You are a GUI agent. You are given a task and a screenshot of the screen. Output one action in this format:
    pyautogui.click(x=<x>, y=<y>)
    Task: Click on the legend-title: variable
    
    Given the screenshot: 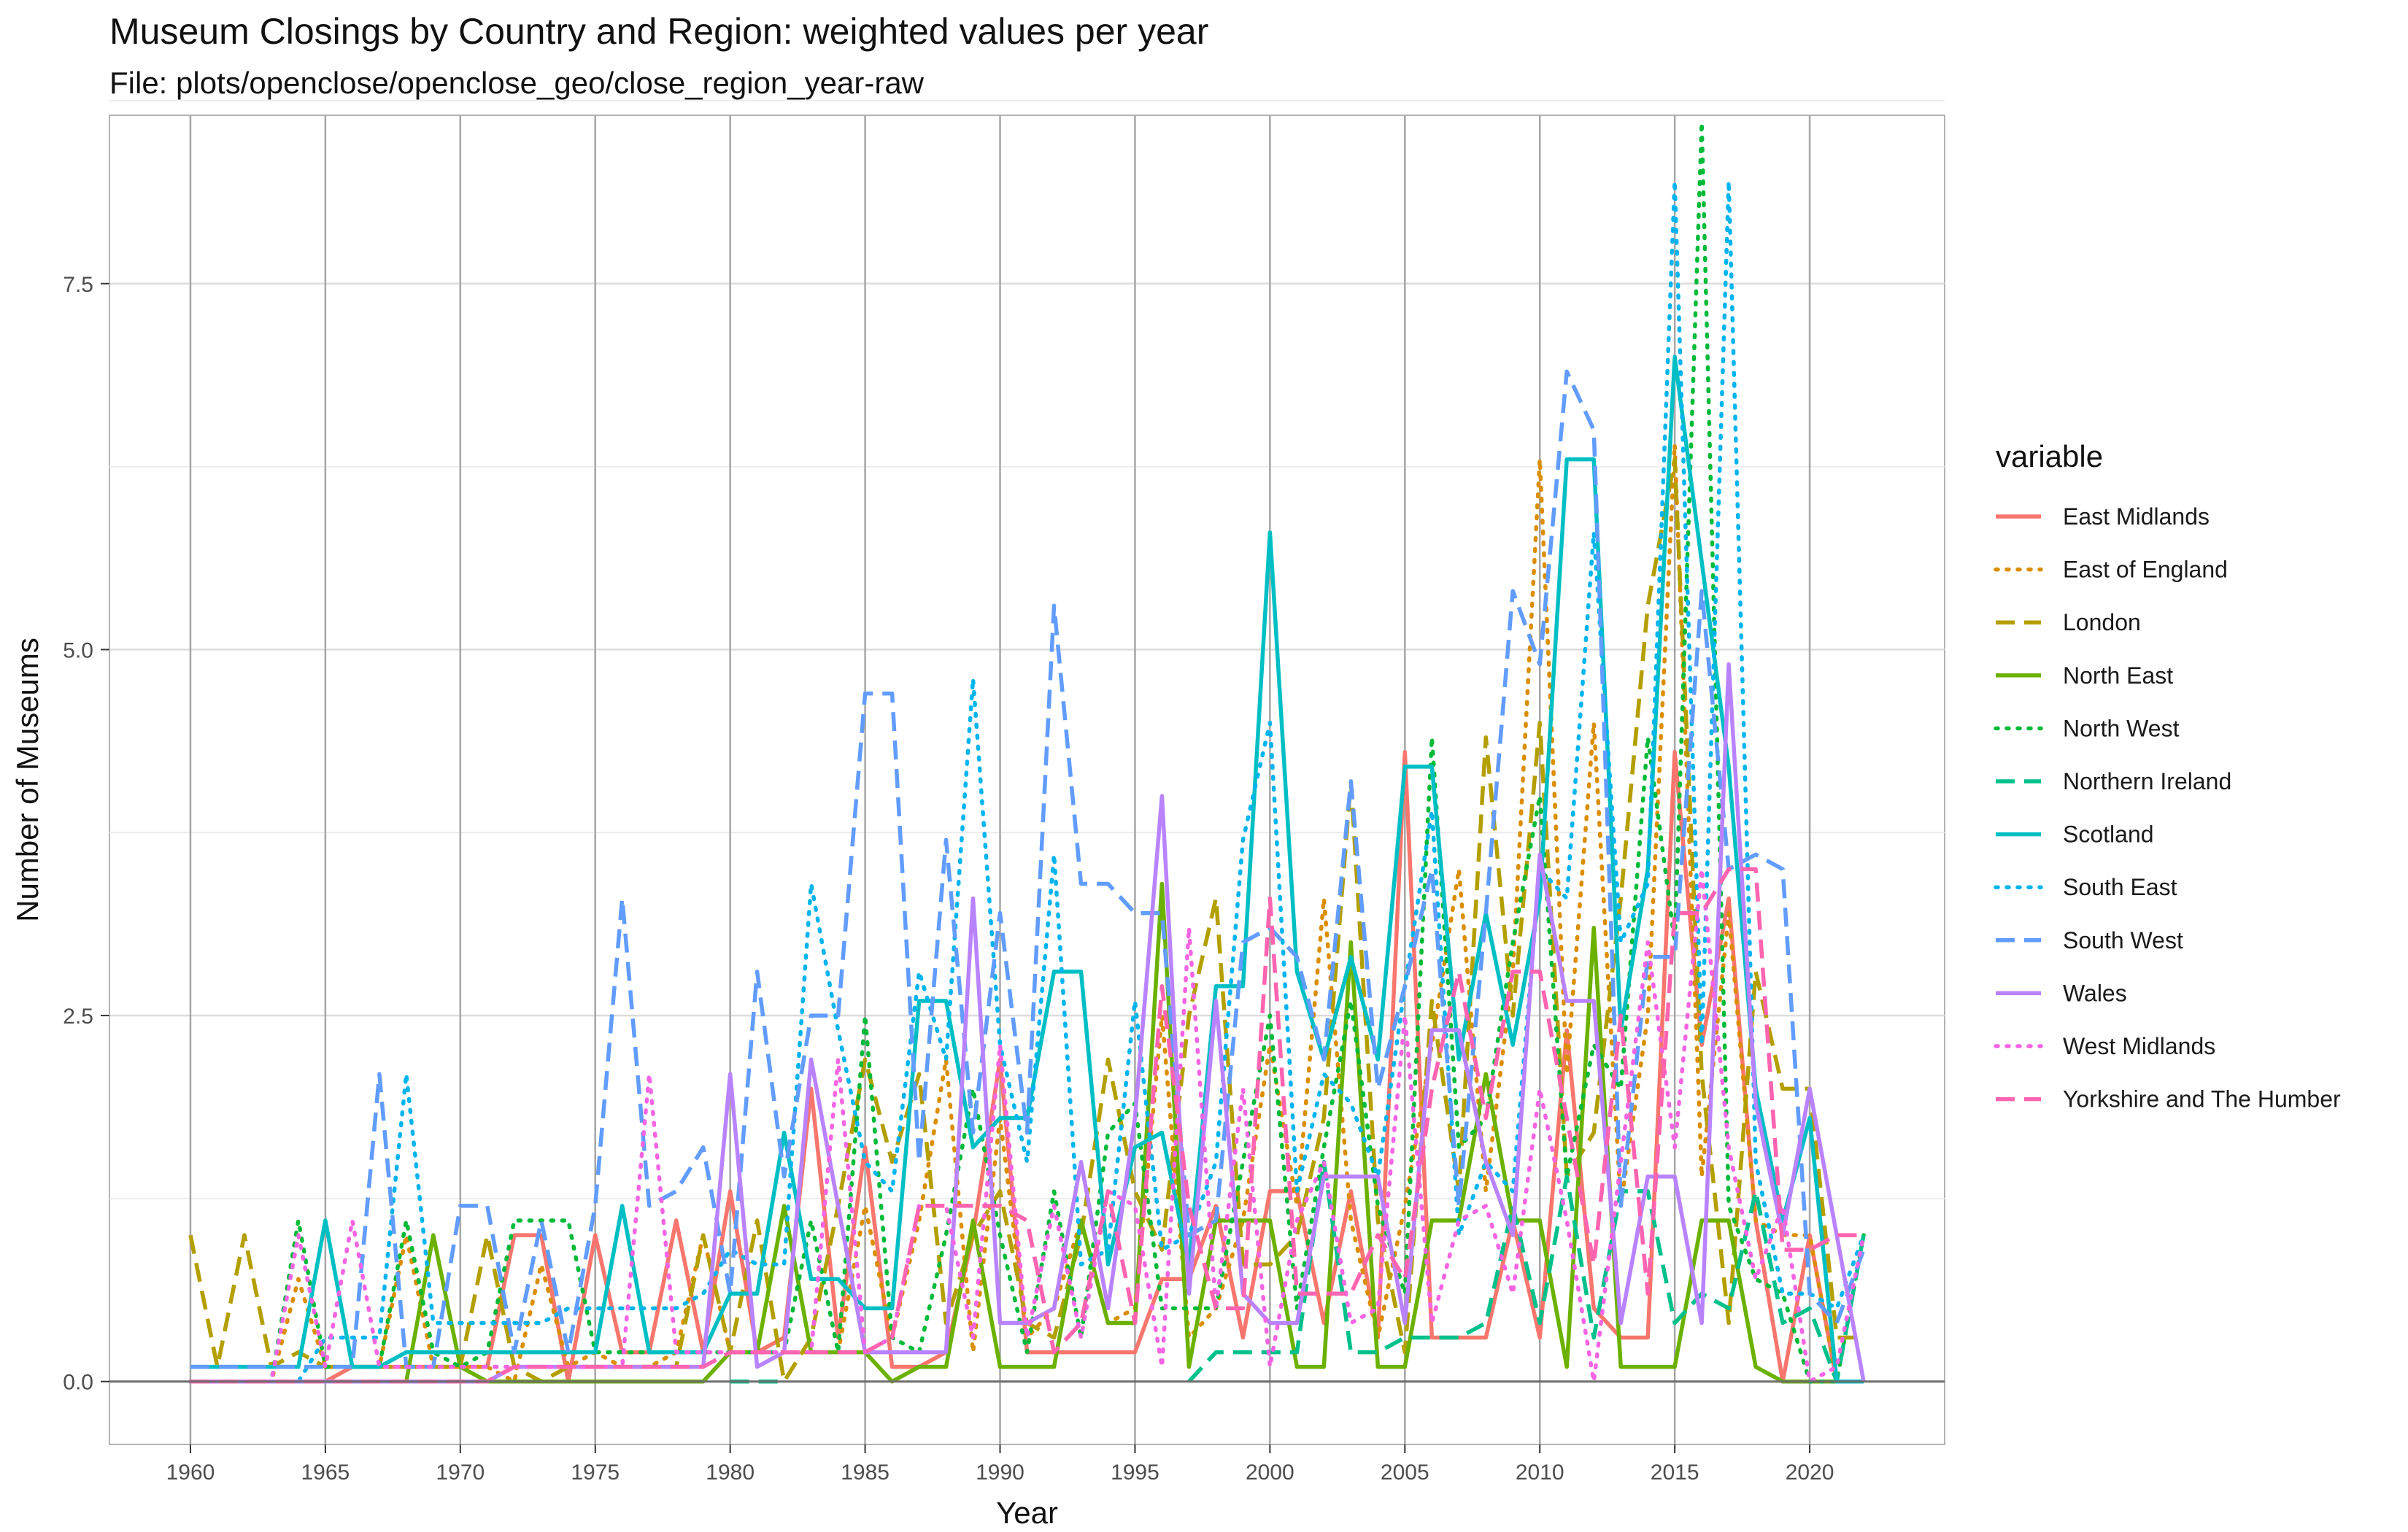 What is the action you would take?
    pyautogui.click(x=2049, y=456)
    